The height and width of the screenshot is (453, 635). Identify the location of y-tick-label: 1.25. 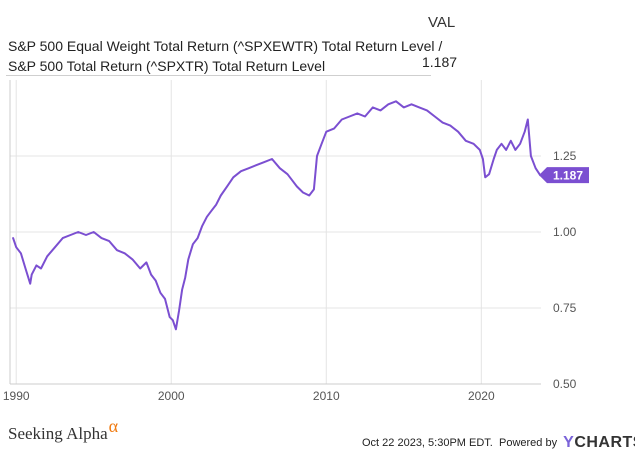
(565, 156).